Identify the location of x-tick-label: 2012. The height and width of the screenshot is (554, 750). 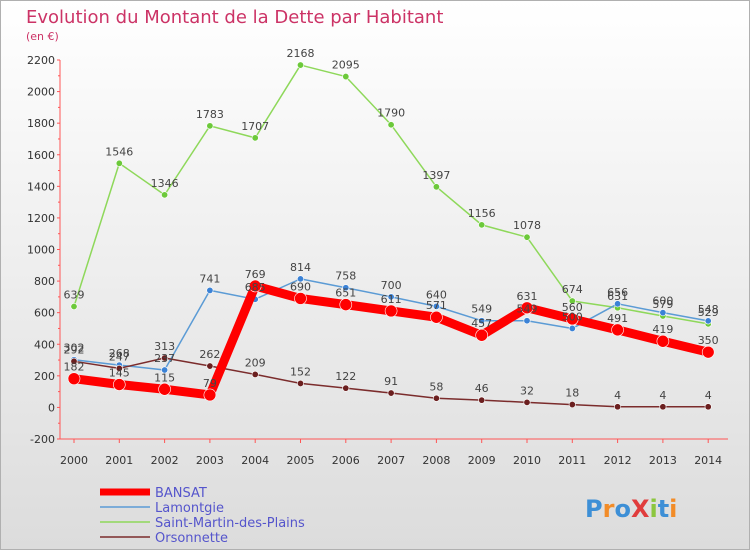
(618, 460).